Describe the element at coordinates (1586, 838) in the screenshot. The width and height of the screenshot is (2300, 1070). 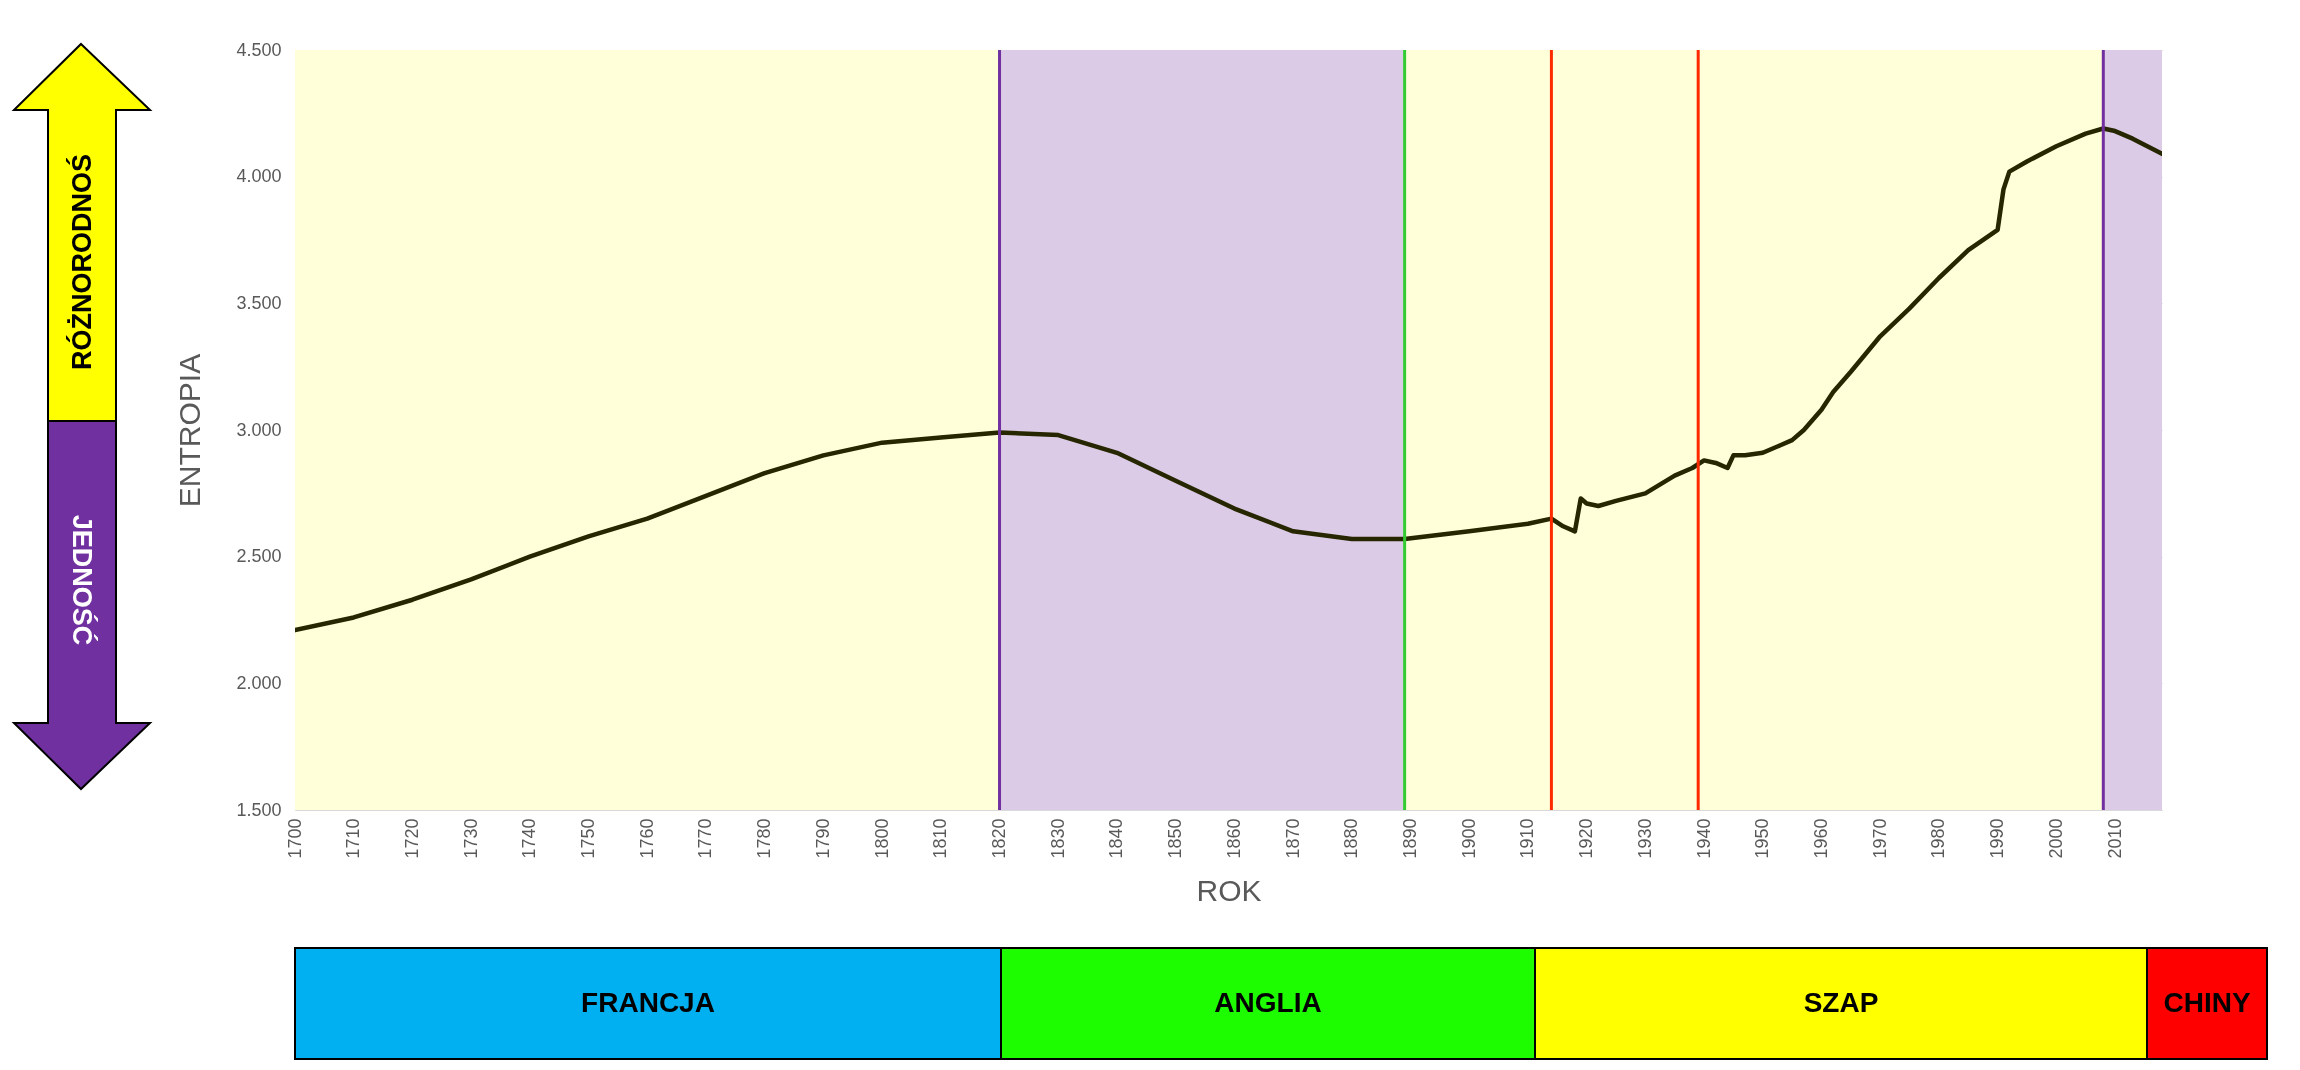
I see `x-tick-label: 1920` at that location.